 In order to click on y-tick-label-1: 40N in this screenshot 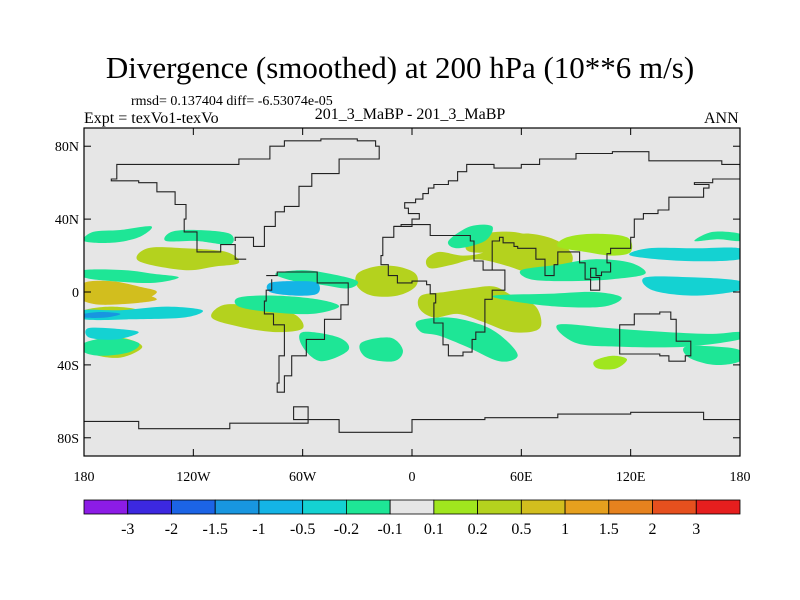, I will do `click(67, 220)`.